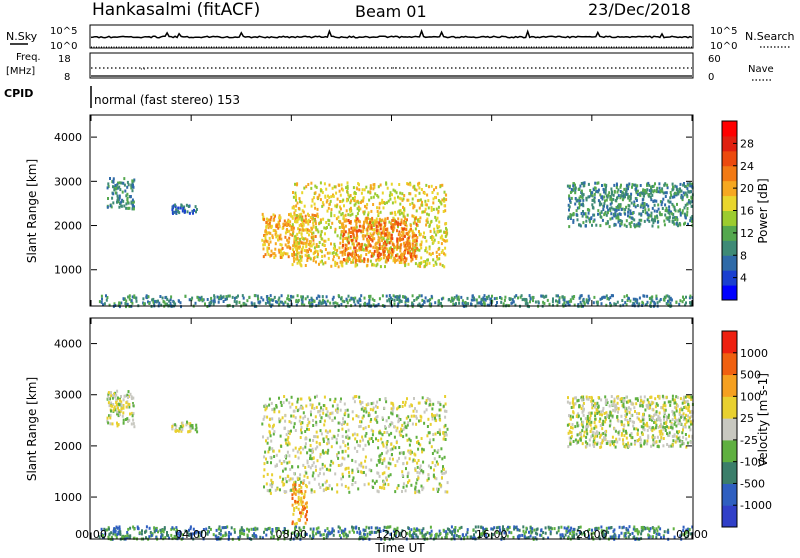 The image size is (800, 558). I want to click on noise-tick-right-top: 10^5, so click(723, 31).